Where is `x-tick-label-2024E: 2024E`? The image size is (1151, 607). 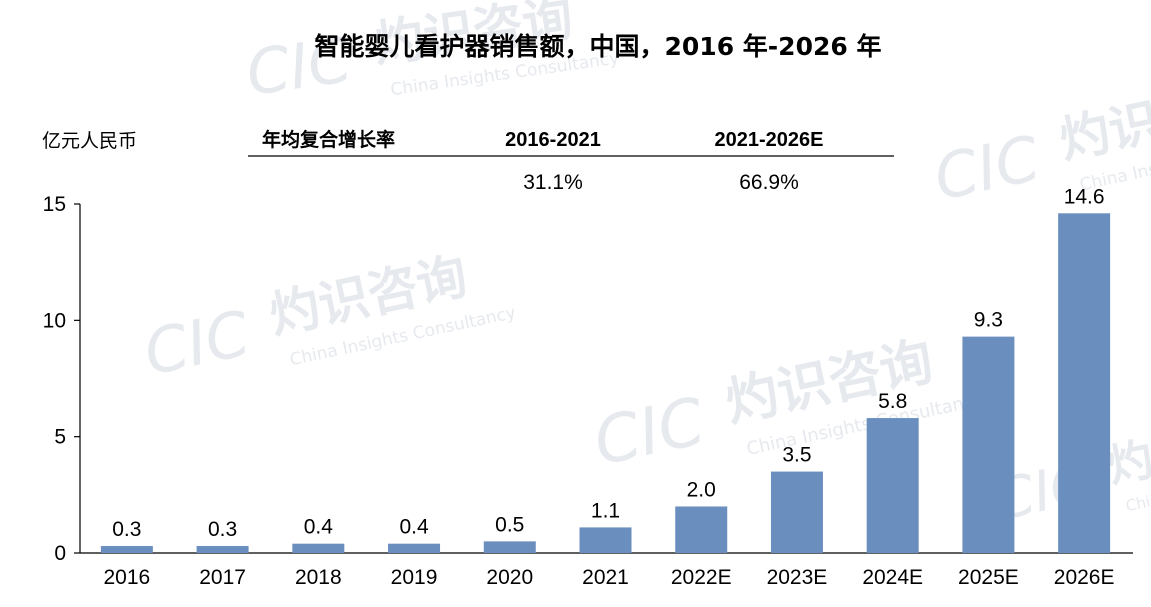
x-tick-label-2024E: 2024E is located at coordinates (892, 577).